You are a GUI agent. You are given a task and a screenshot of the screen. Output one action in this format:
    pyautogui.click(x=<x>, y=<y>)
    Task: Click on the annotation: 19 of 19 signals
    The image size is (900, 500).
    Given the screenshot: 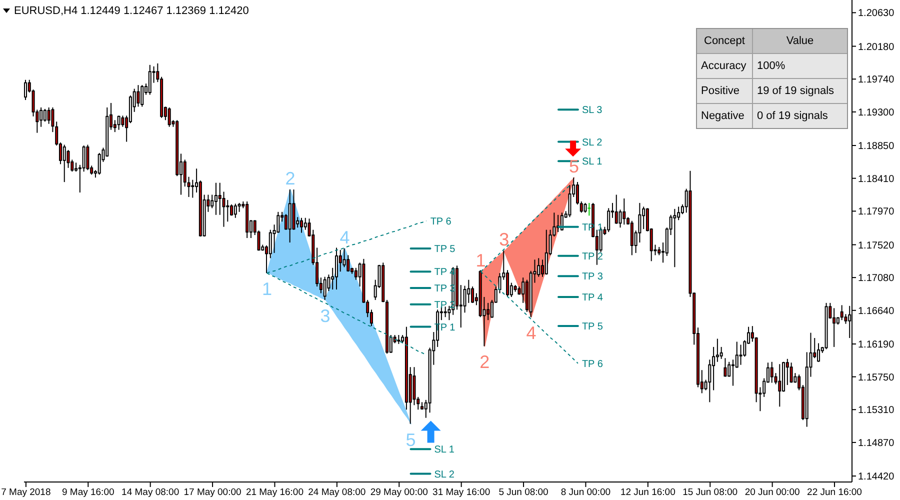 What is the action you would take?
    pyautogui.click(x=800, y=91)
    